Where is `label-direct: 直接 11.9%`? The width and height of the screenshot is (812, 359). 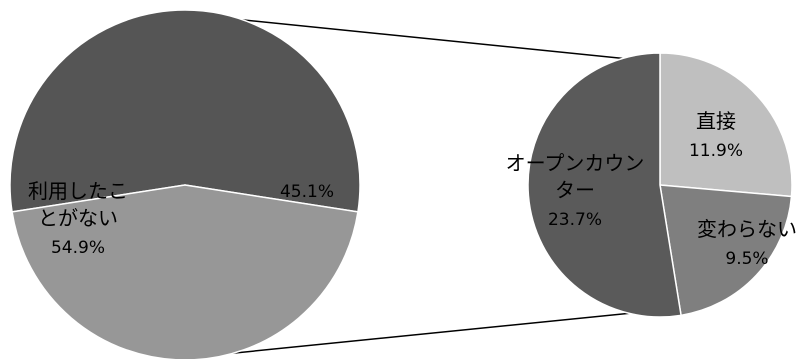
label-direct: 直接 11.9% is located at coordinates (716, 135).